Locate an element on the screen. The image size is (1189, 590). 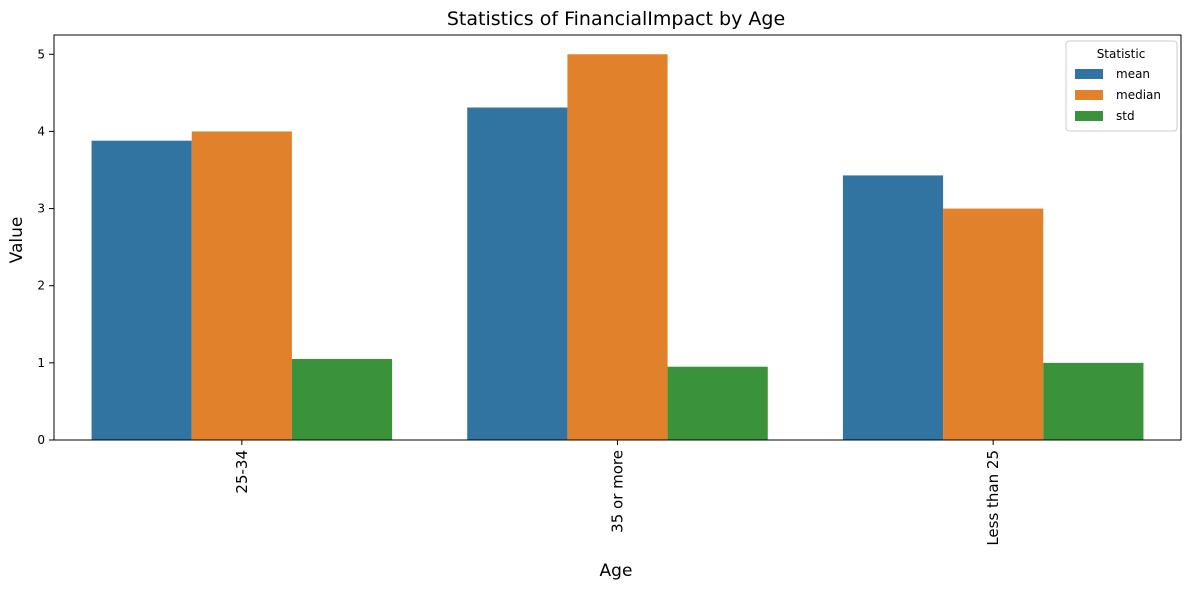
chart-title: Statistics of FinancialImpact by Age is located at coordinates (616, 19).